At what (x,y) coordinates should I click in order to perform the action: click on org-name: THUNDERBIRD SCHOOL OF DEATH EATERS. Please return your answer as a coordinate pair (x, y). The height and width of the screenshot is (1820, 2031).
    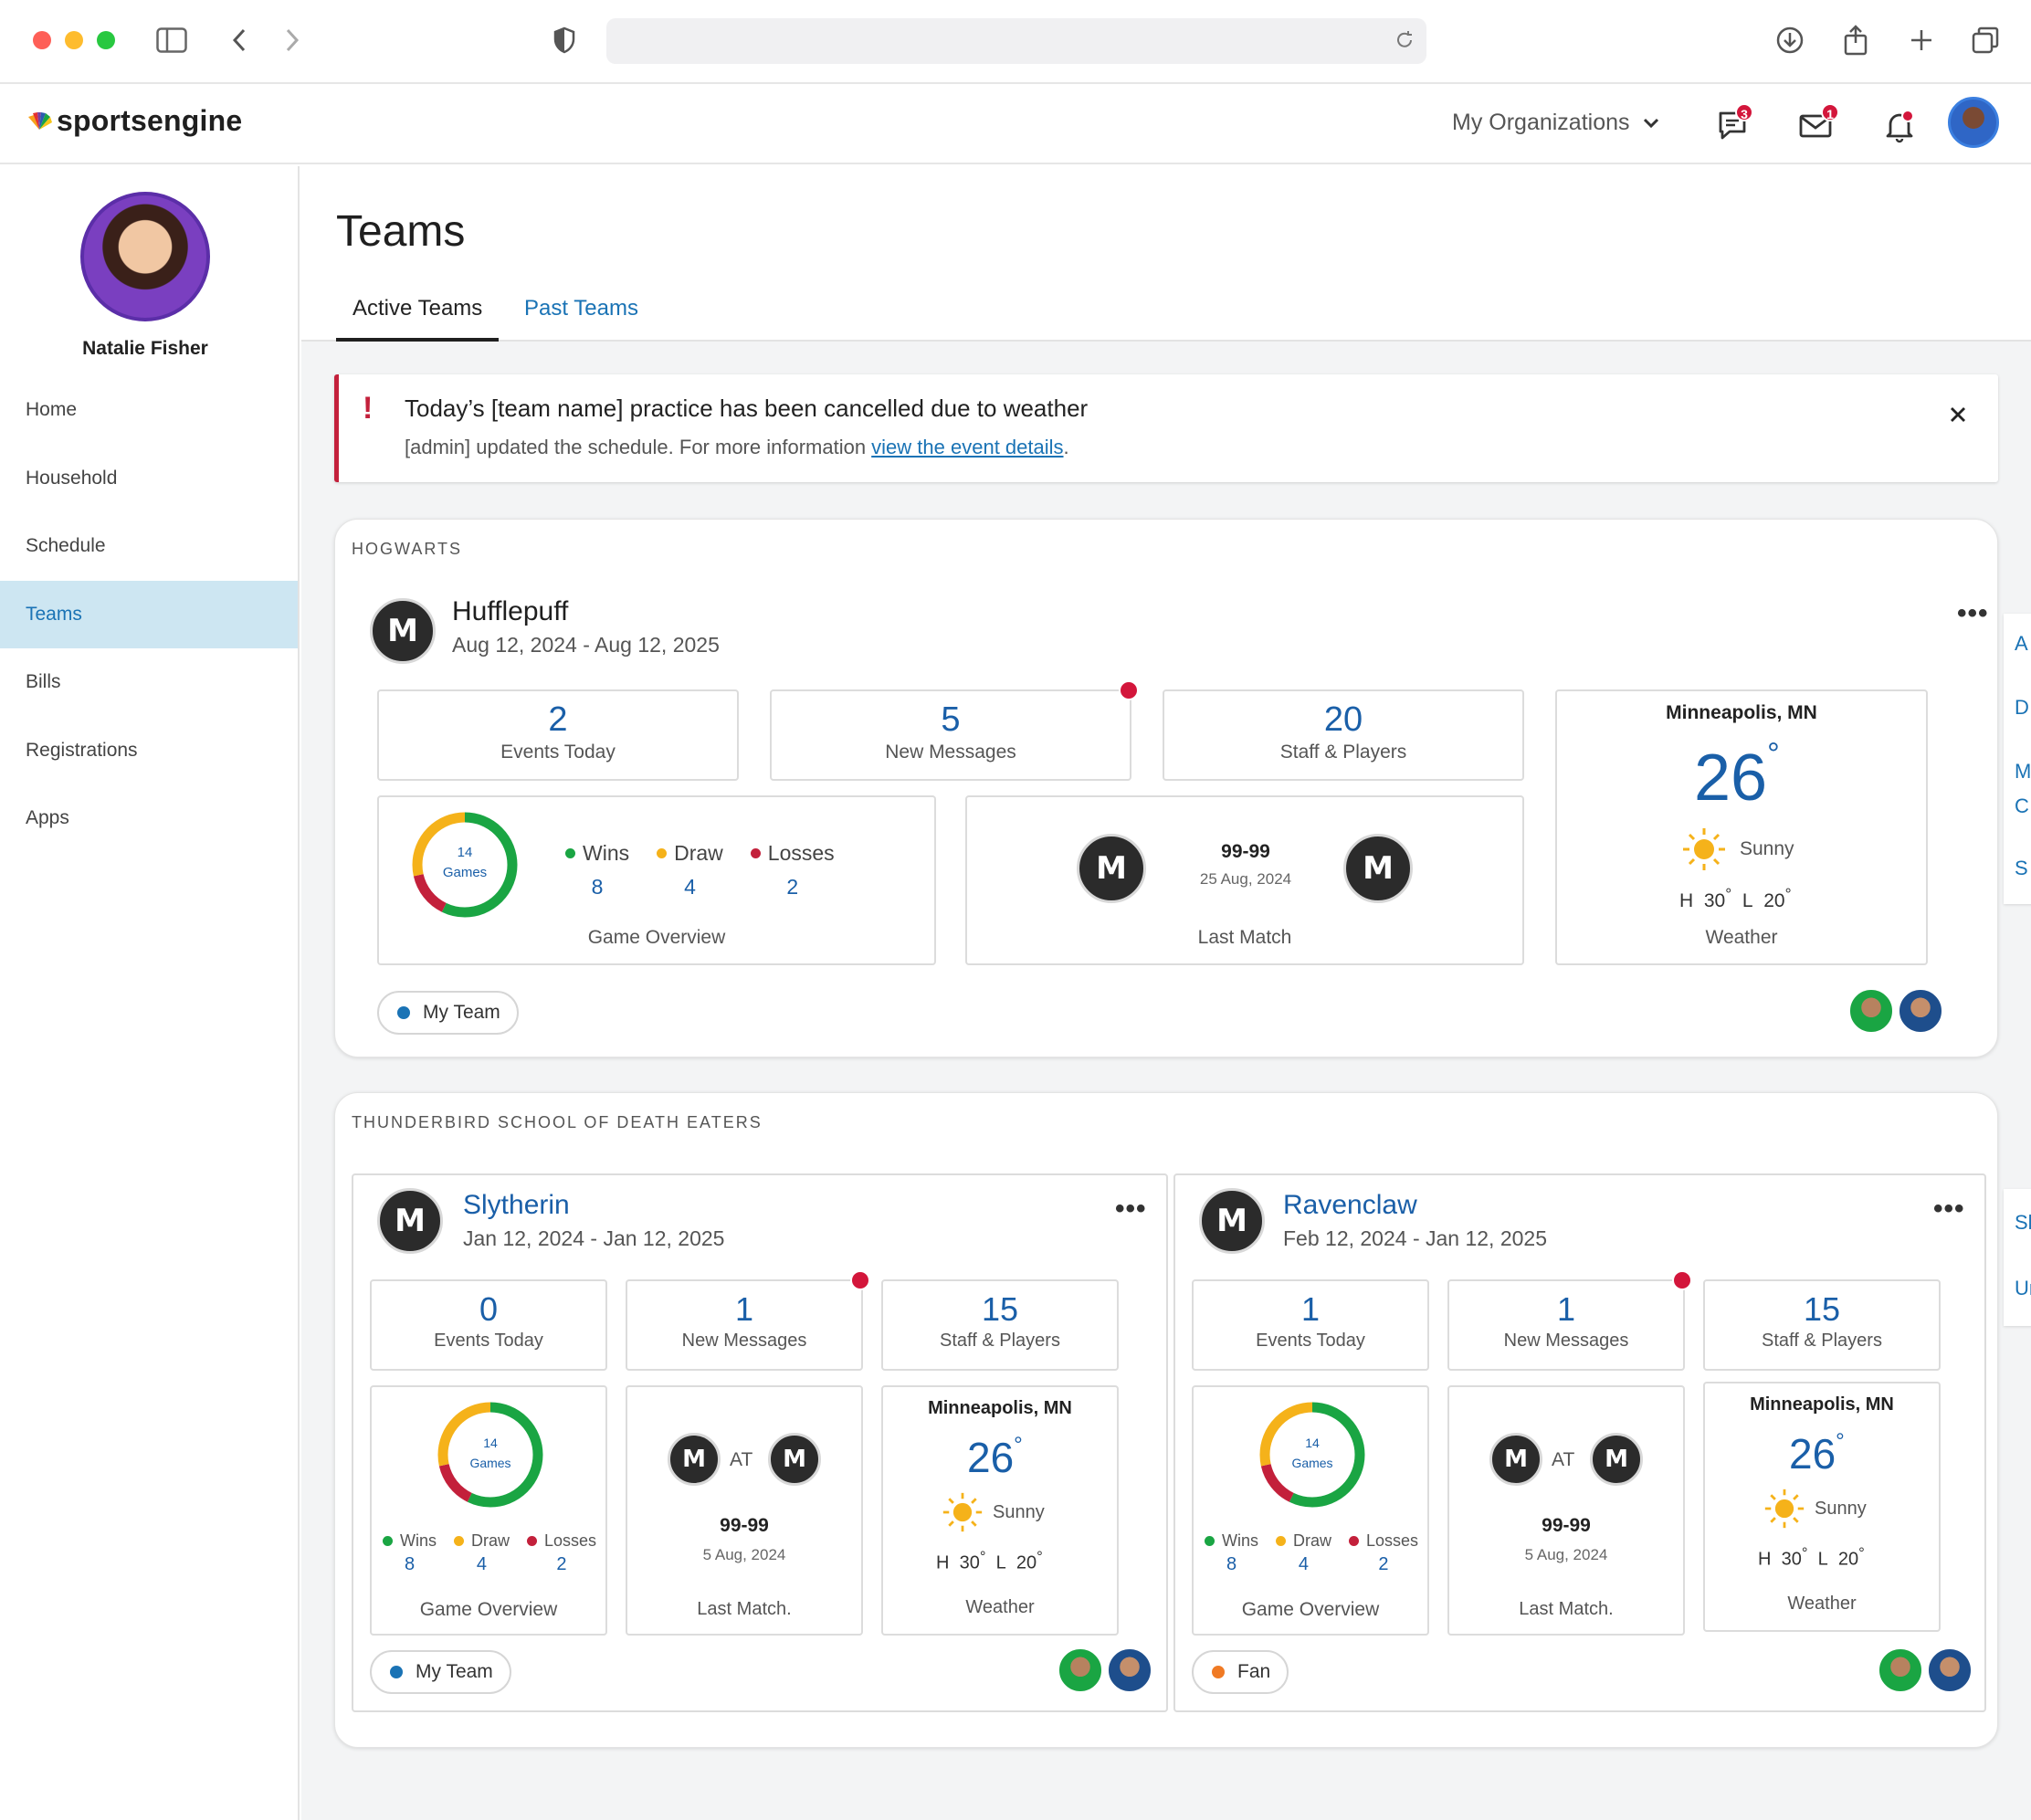
    Looking at the image, I should click on (557, 1122).